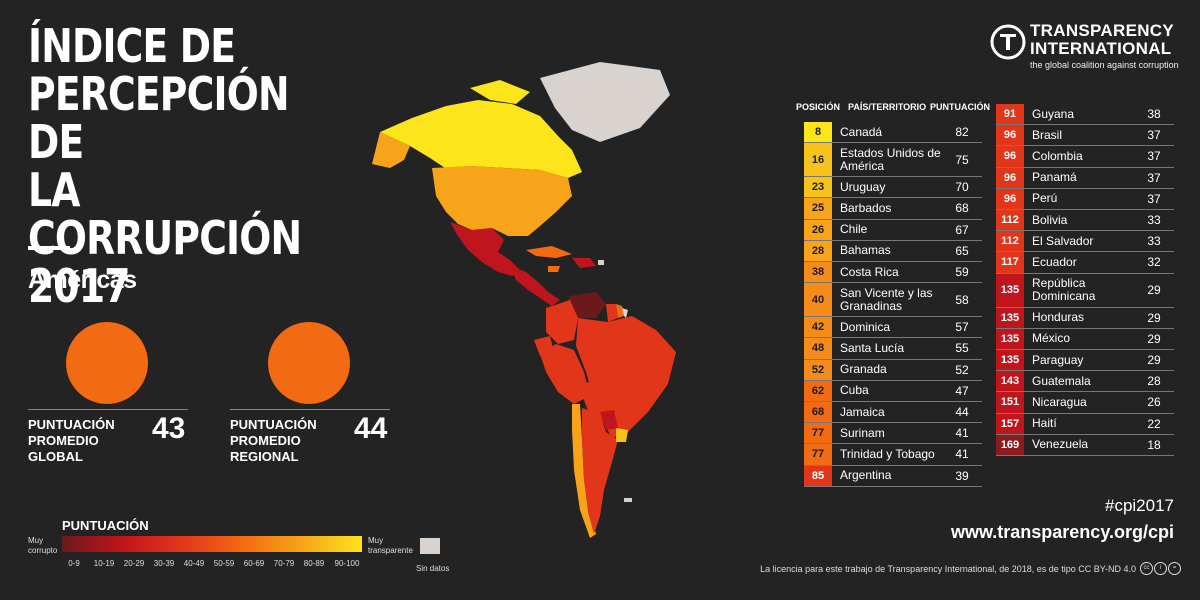 The image size is (1200, 600). I want to click on country-cell: Colombia, so click(1057, 155).